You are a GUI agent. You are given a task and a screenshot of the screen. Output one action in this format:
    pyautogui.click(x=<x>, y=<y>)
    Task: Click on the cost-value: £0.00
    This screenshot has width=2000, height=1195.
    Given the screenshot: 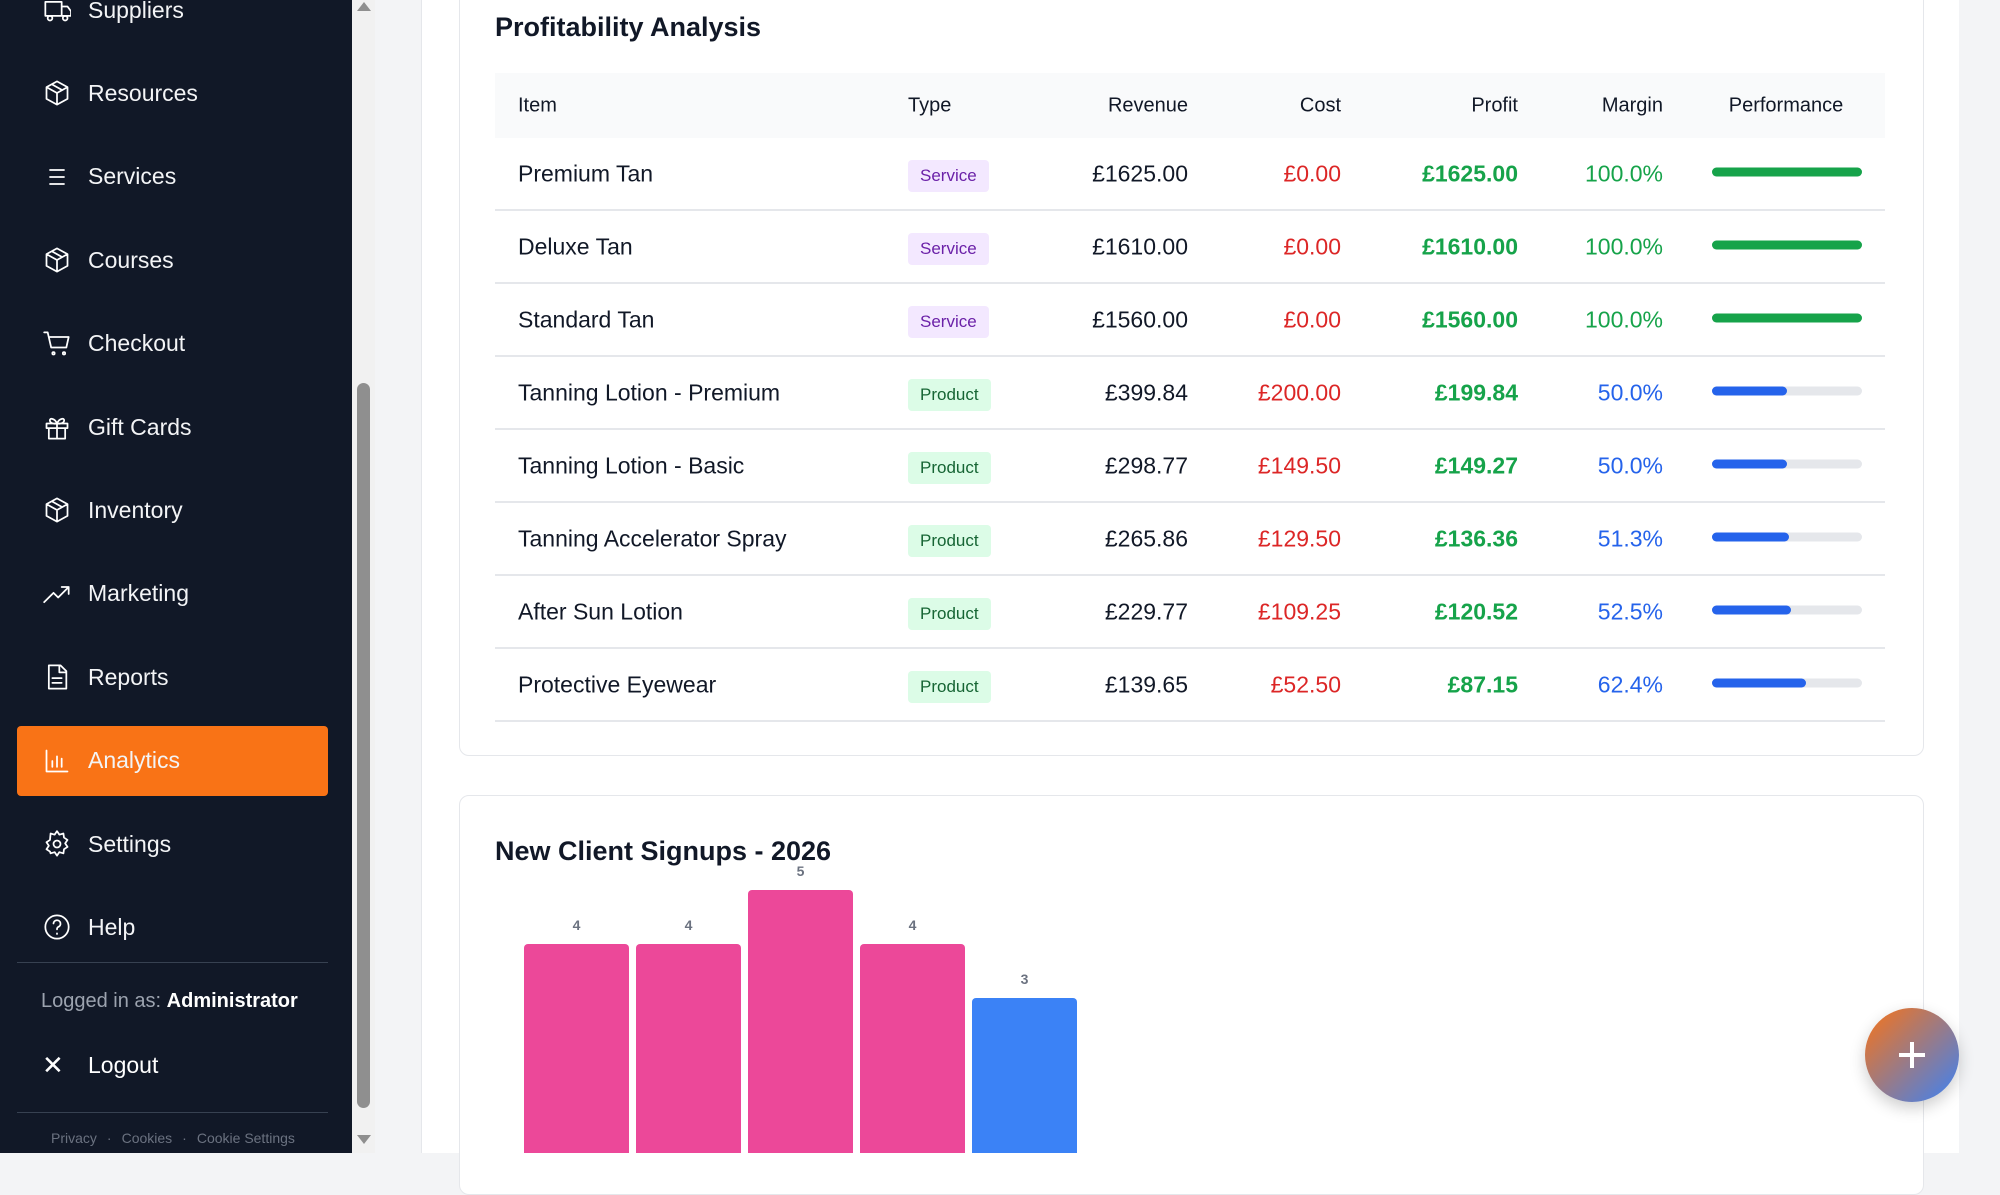 What is the action you would take?
    pyautogui.click(x=1312, y=319)
    